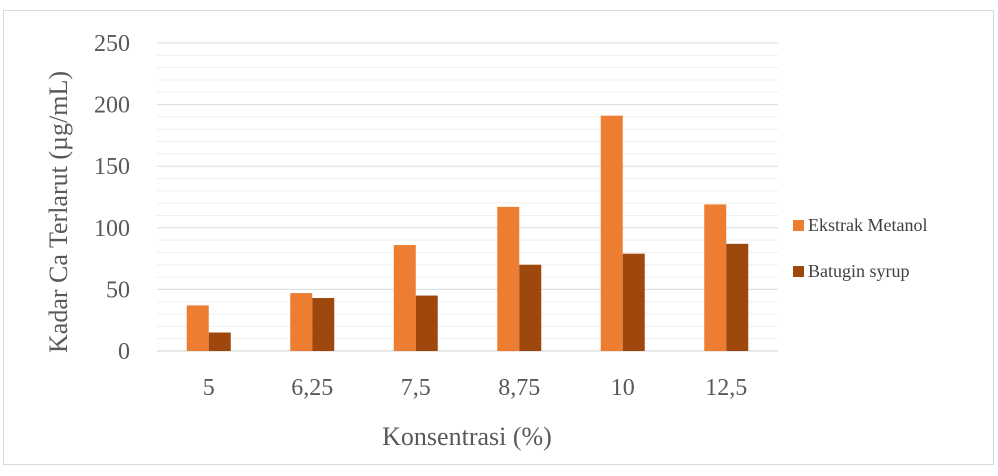  I want to click on x-tick-label: 12,5, so click(726, 388).